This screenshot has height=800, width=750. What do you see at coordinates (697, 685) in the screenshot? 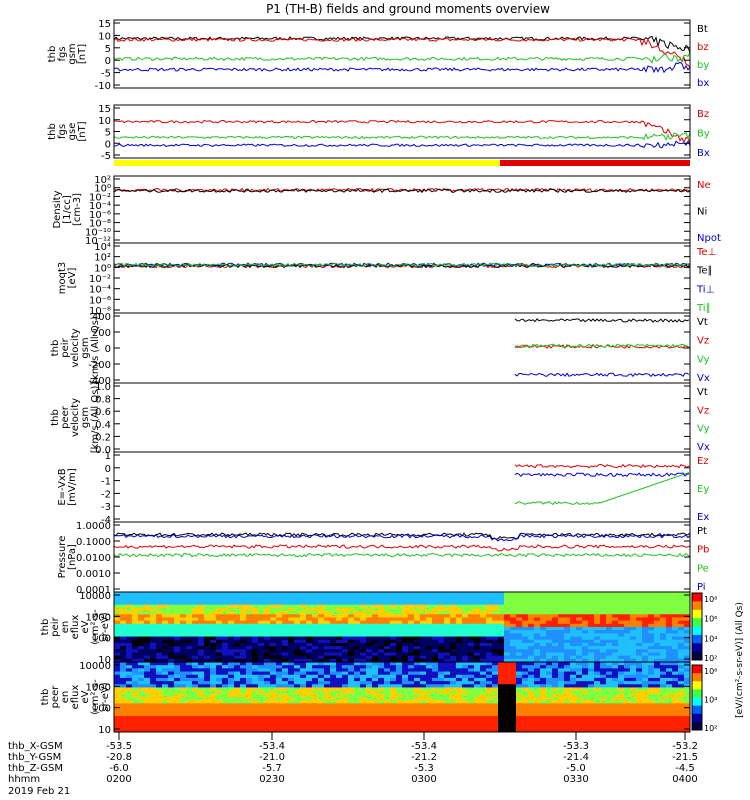
I see `colorbar-segment` at bounding box center [697, 685].